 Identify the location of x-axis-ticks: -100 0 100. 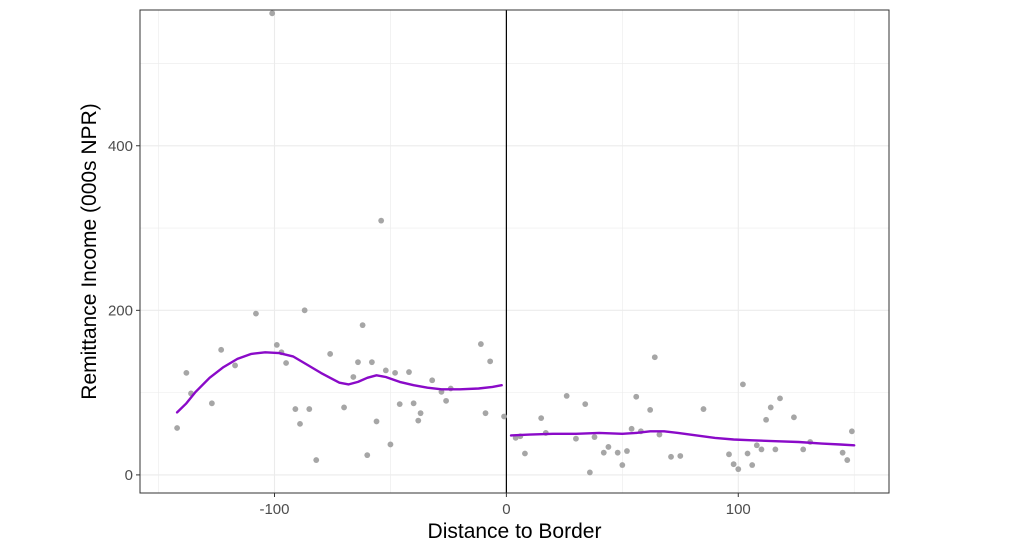
(505, 505).